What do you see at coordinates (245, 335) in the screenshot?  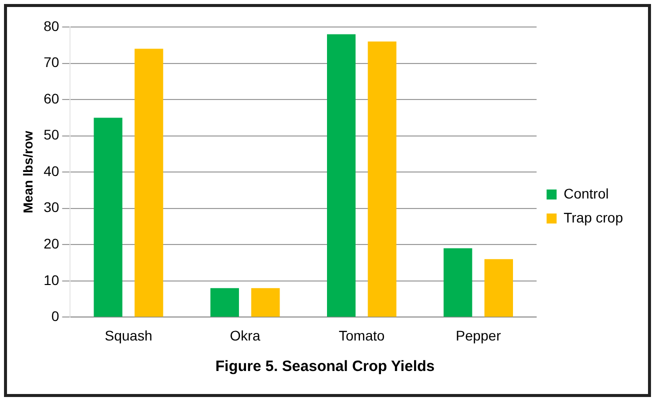 I see `x-tick-label: Okra` at bounding box center [245, 335].